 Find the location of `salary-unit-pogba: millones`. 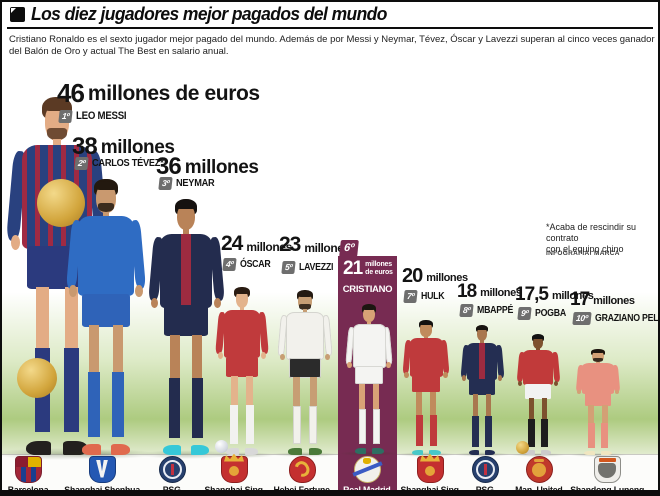

salary-unit-pogba: millones is located at coordinates (572, 296).